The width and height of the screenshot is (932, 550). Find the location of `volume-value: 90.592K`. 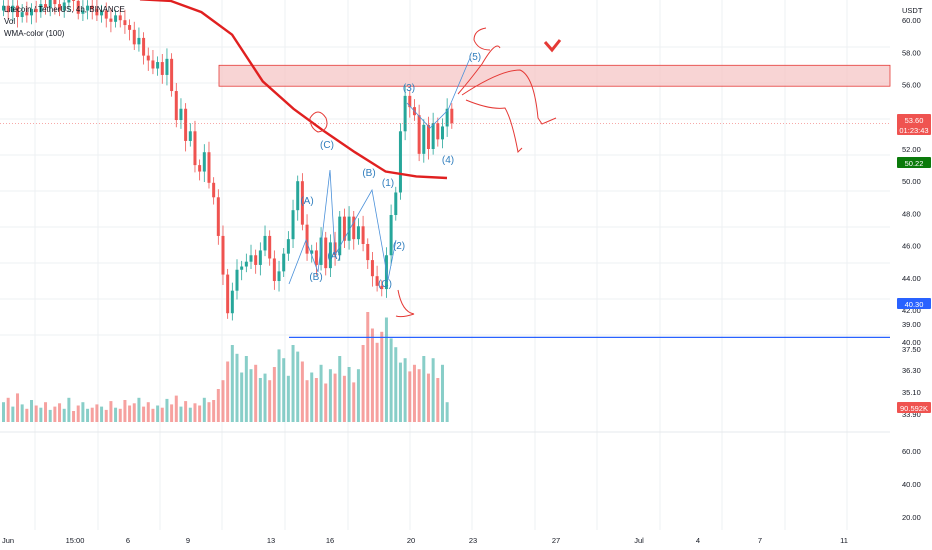

volume-value: 90.592K is located at coordinates (914, 408).